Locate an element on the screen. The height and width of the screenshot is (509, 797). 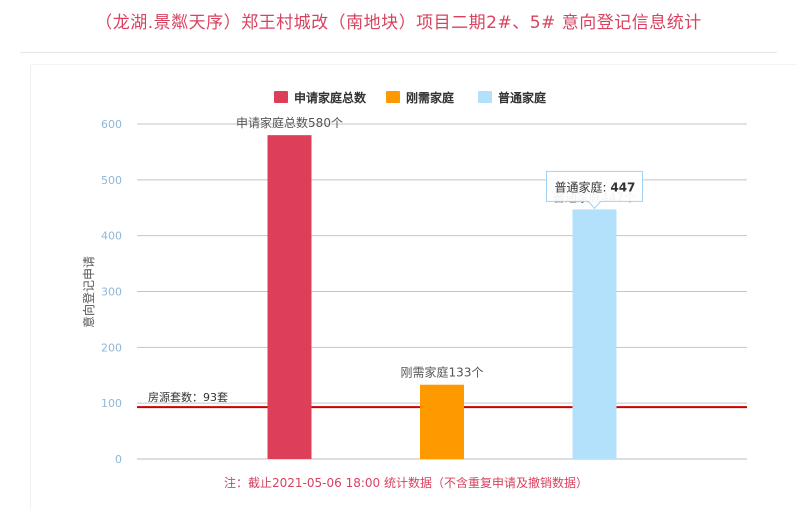
y-tick-label: 500 is located at coordinates (111, 180).